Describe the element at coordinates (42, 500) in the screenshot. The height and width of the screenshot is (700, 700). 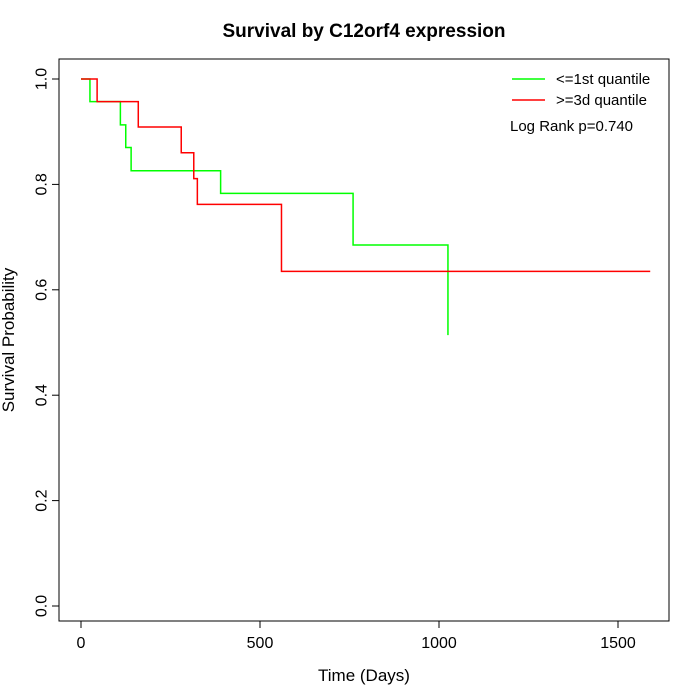
I see `y-tick-label: 0.2` at that location.